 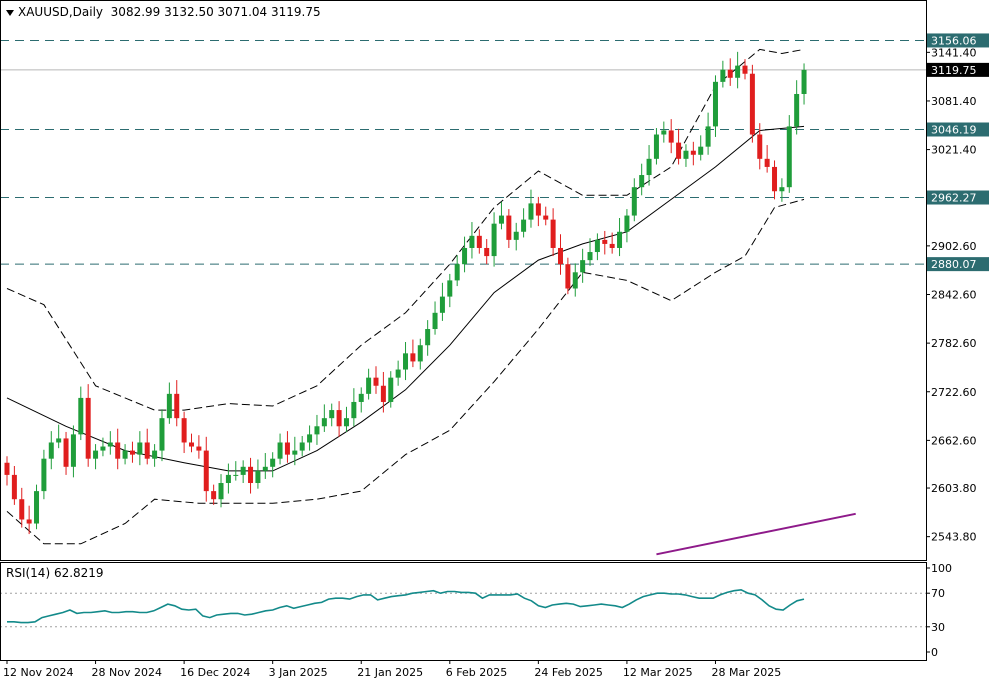 What do you see at coordinates (10, 12) in the screenshot?
I see `symbol-menu-icon` at bounding box center [10, 12].